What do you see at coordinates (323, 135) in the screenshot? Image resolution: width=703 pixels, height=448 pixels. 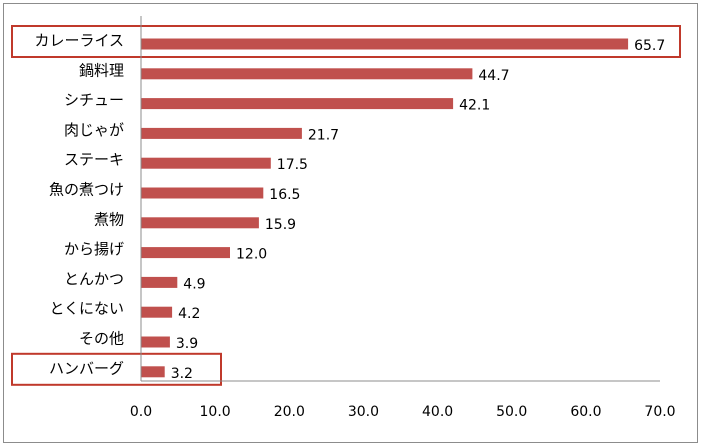 I see `value-label-4: 21.7` at bounding box center [323, 135].